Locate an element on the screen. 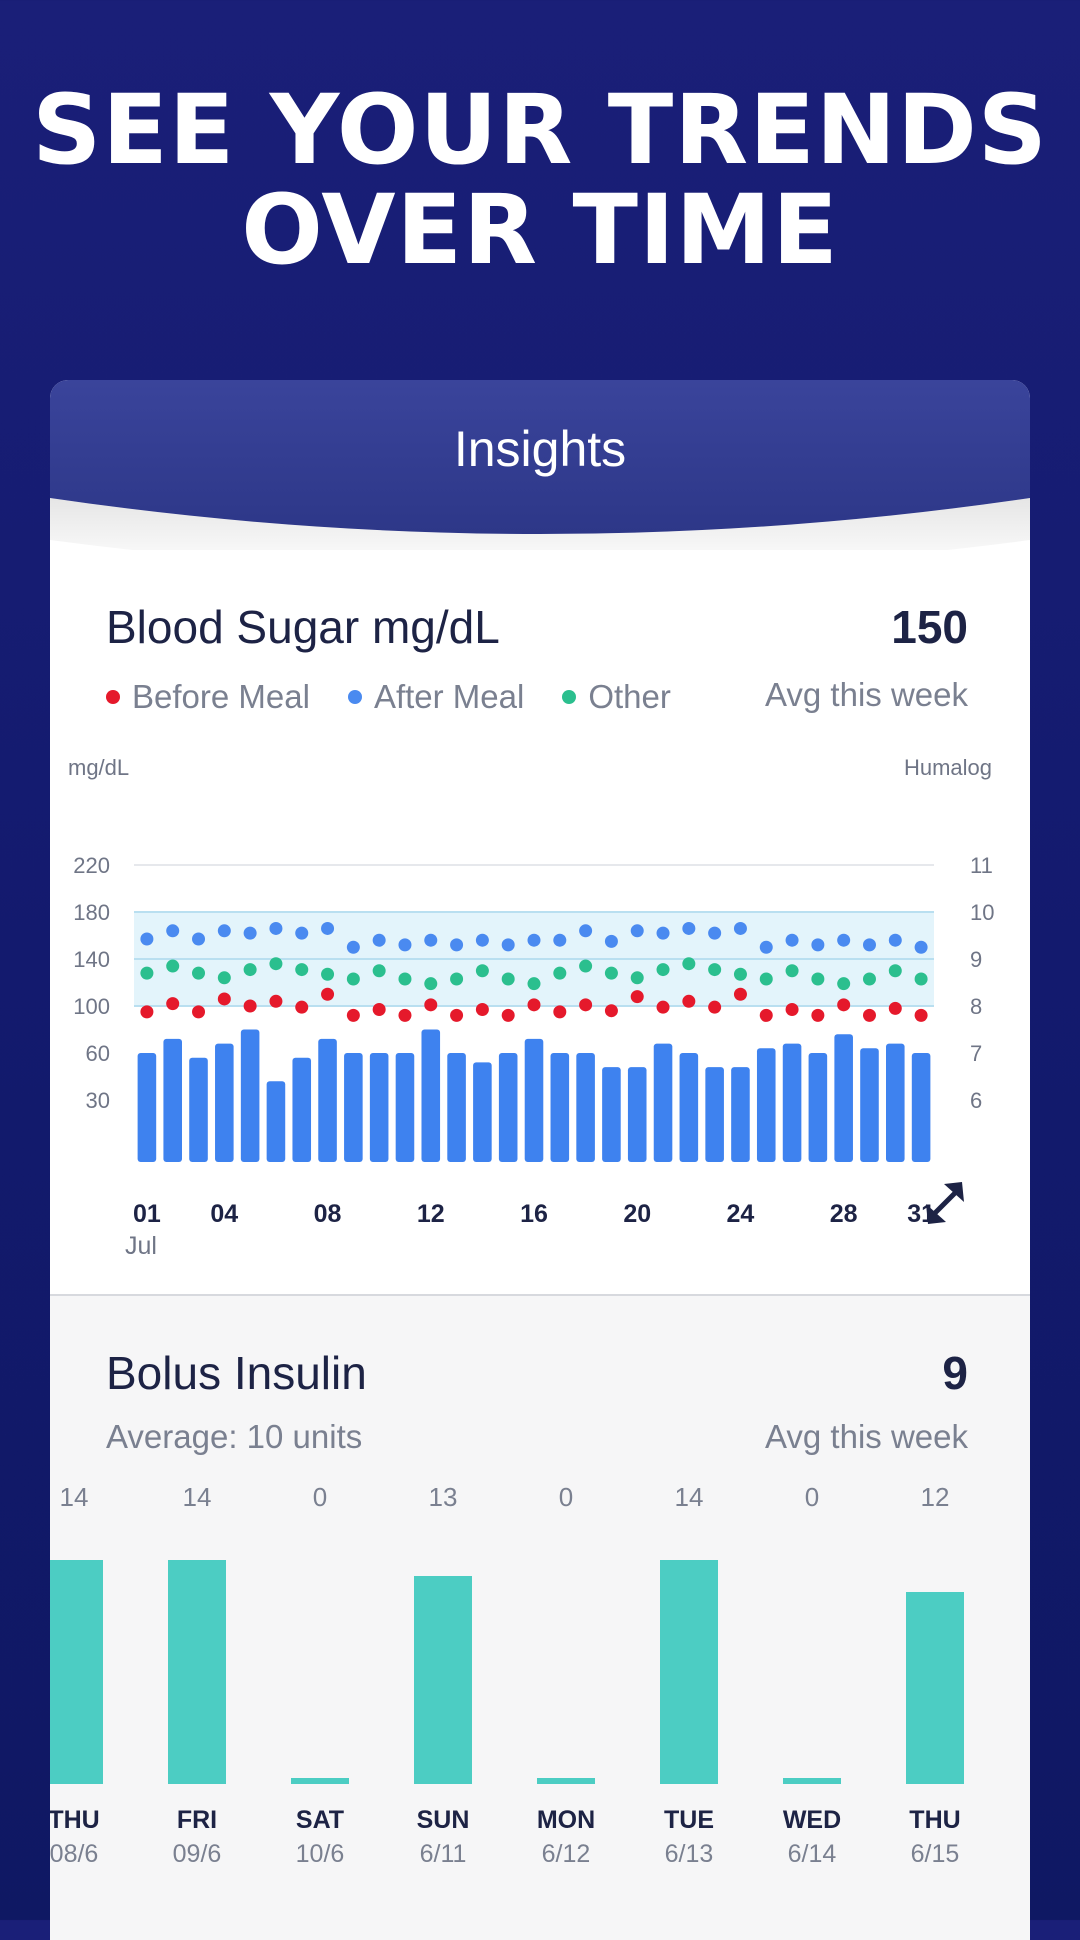 Image resolution: width=1080 pixels, height=1940 pixels. hero-line-1: SEE YOUR TRENDS is located at coordinates (540, 130).